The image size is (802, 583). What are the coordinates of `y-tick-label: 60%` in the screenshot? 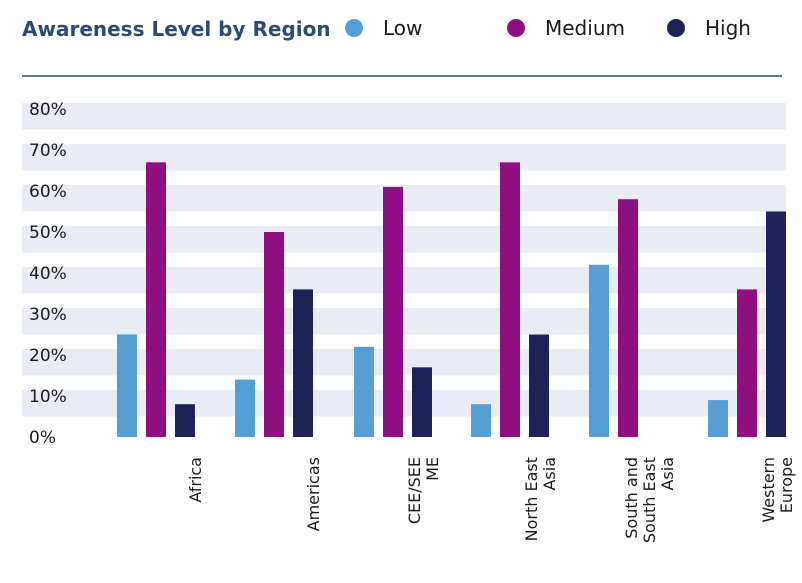 It's located at (48, 192).